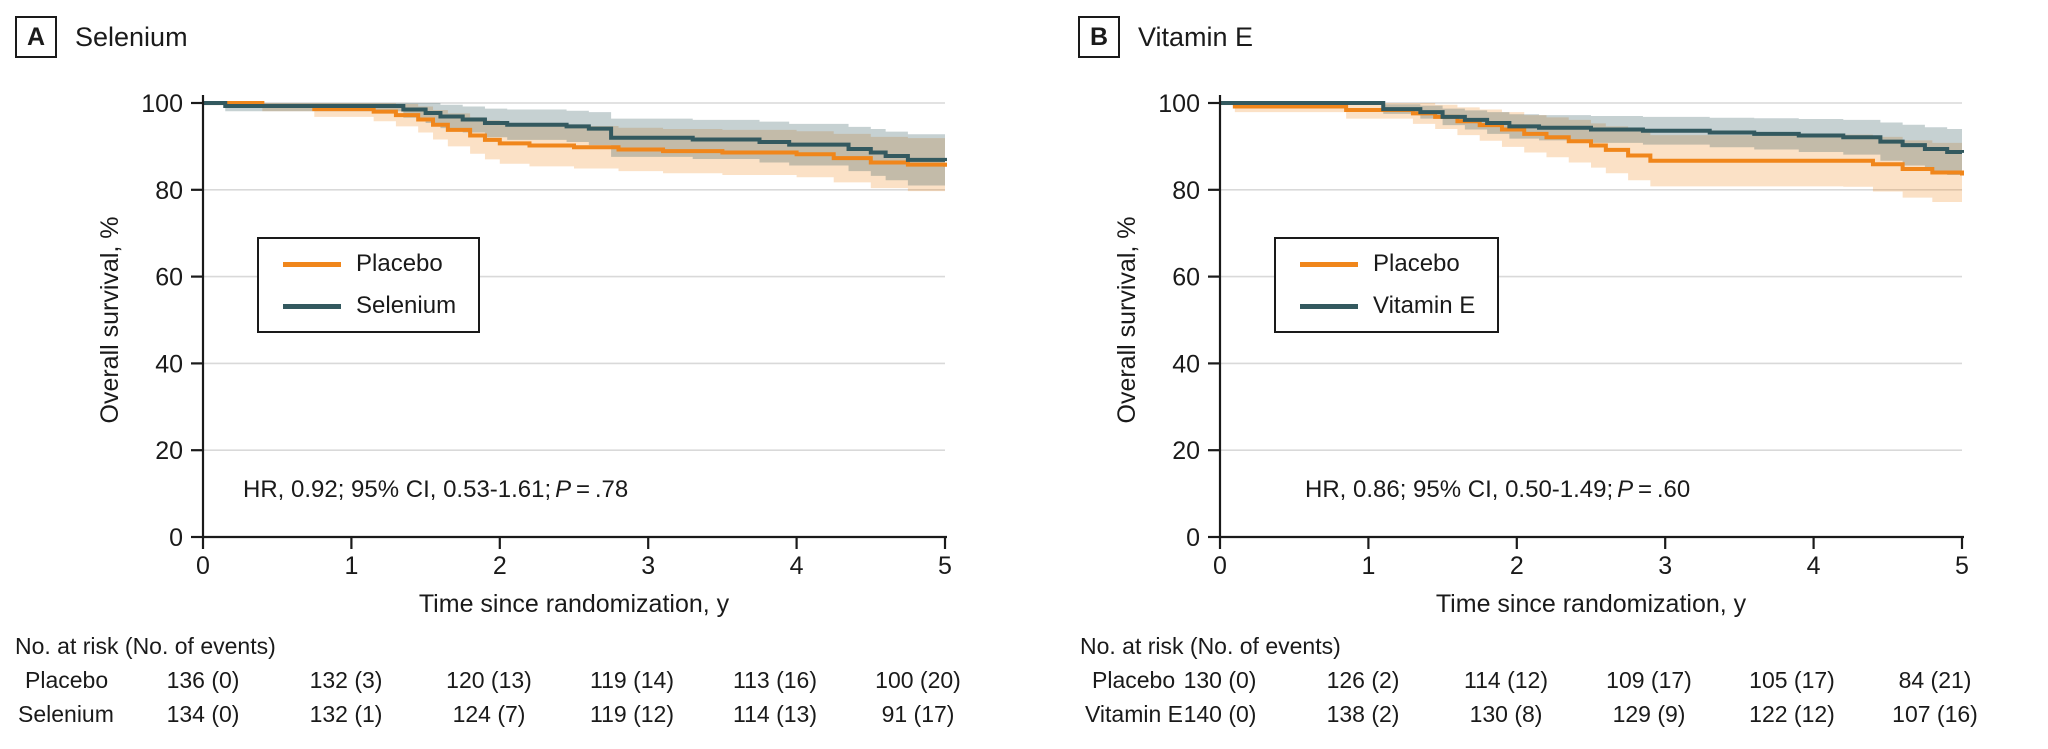 The height and width of the screenshot is (749, 2048). Describe the element at coordinates (169, 278) in the screenshot. I see `svg-text: 60` at that location.